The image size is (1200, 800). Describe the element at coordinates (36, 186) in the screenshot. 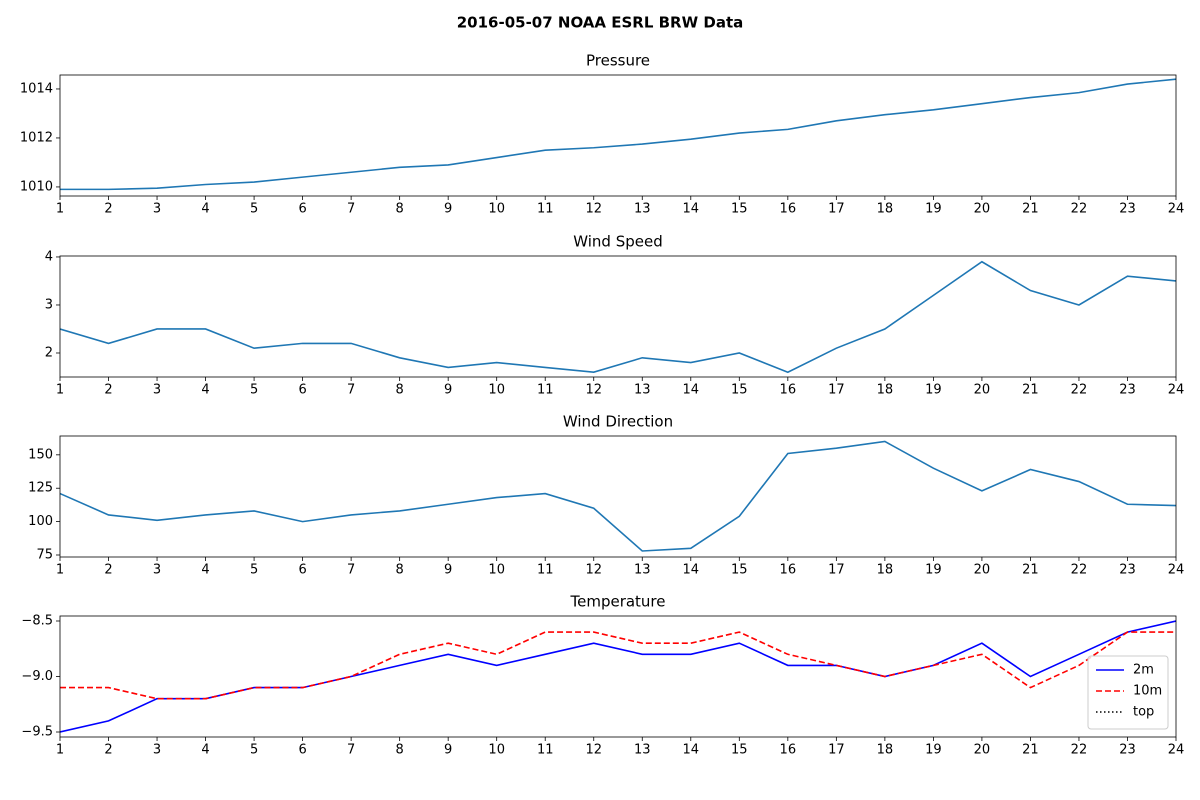

I see `y-tick-label: 1010` at that location.